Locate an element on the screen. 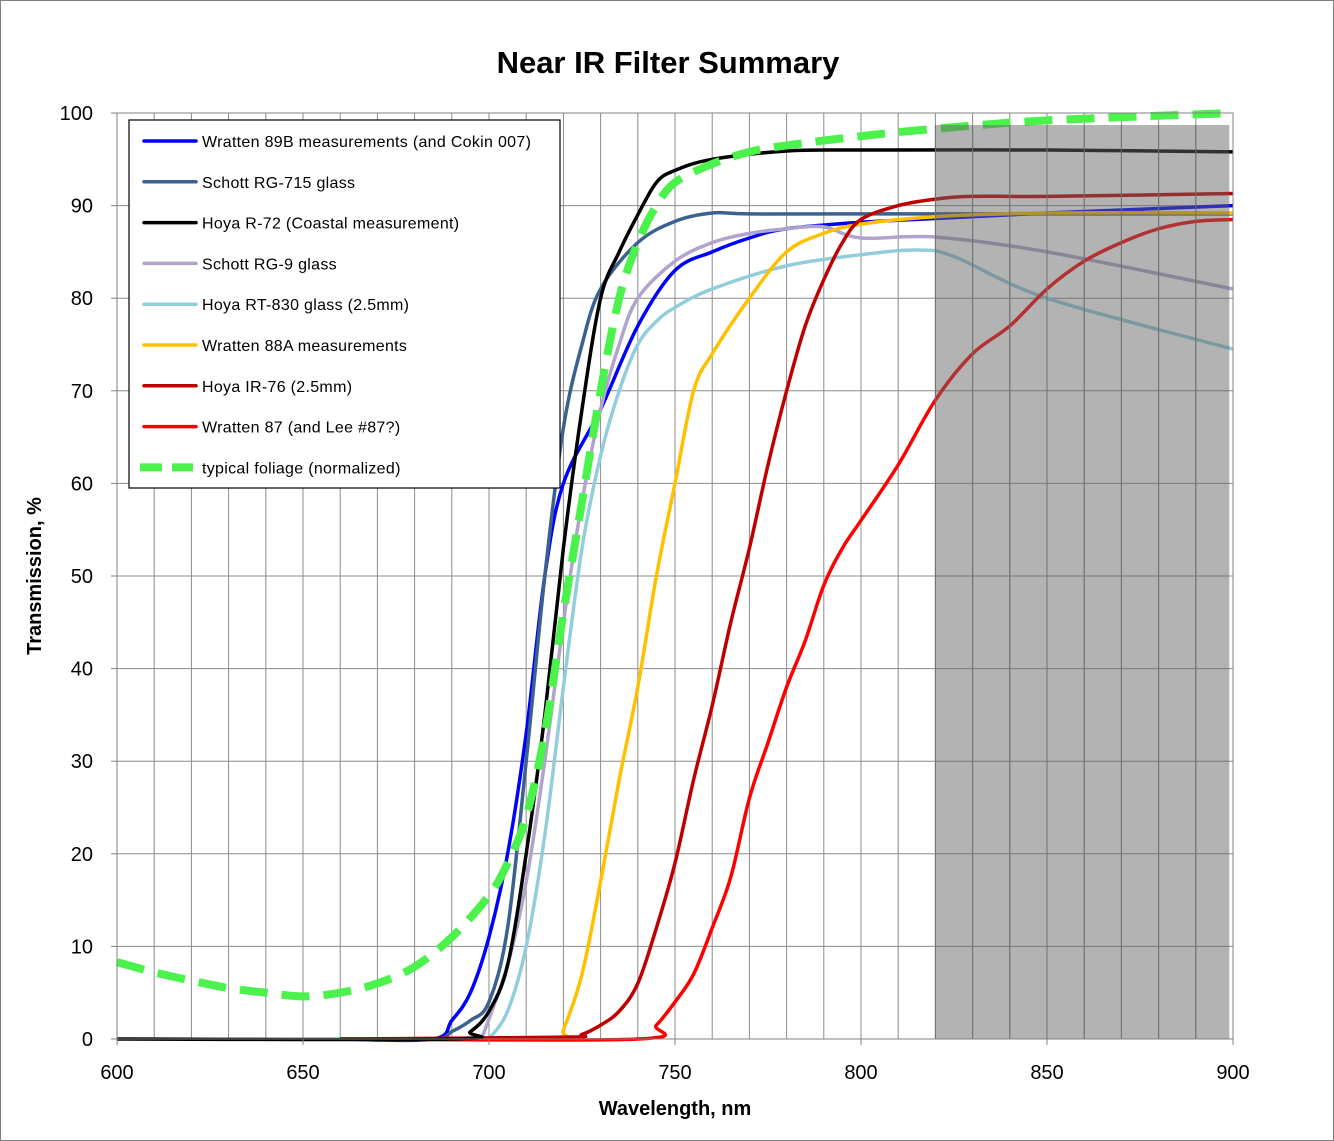 The image size is (1334, 1141). y-axis-label: Transmission, % is located at coordinates (35, 576).